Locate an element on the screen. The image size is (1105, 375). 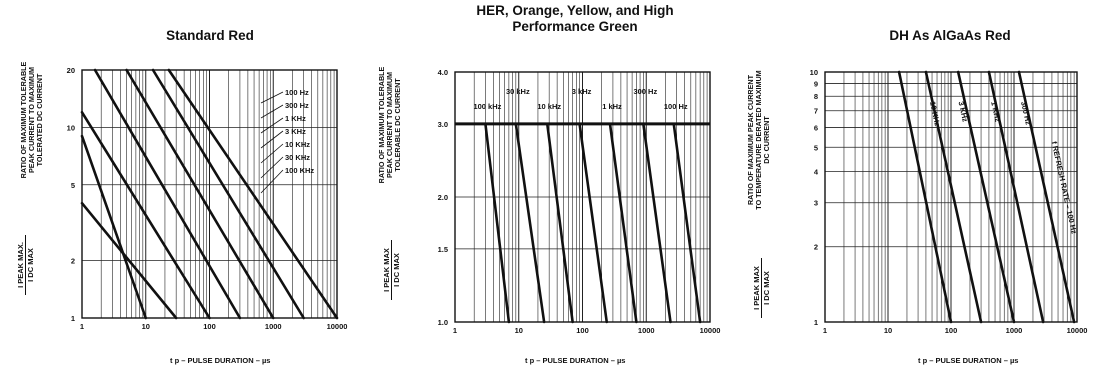
series-label: 10 kHz is located at coordinates (549, 106).